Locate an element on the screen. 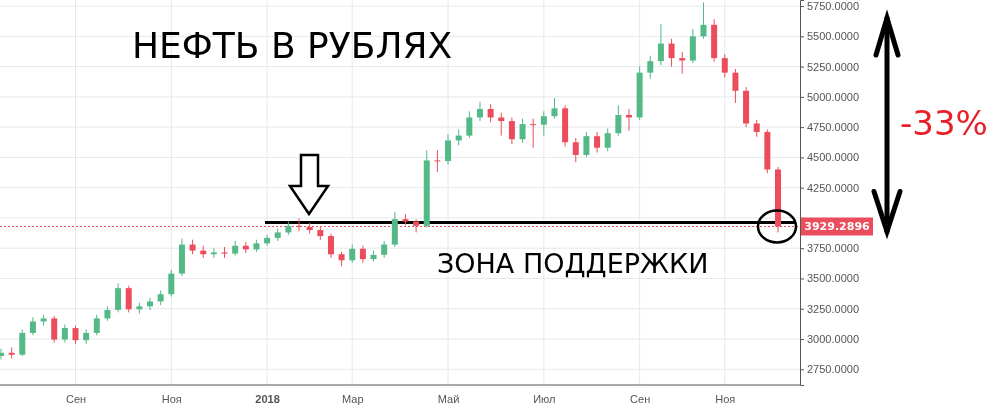 The width and height of the screenshot is (1003, 412). y-tick-label: 4500.0000 is located at coordinates (833, 157).